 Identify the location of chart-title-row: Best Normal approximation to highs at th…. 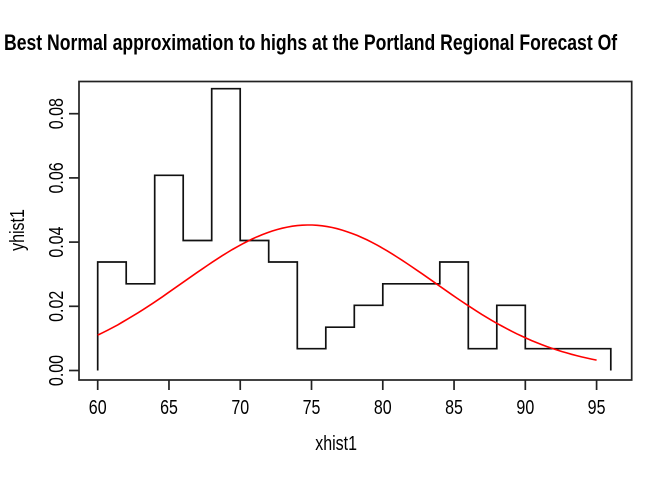
(338, 43).